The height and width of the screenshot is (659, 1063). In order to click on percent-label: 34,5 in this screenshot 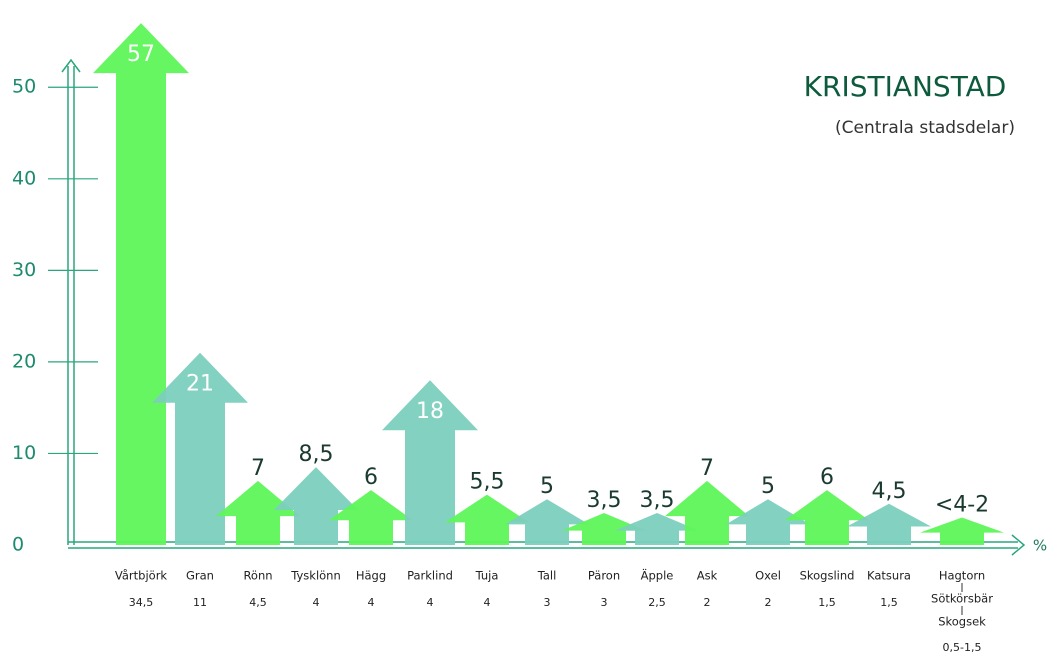, I will do `click(141, 602)`.